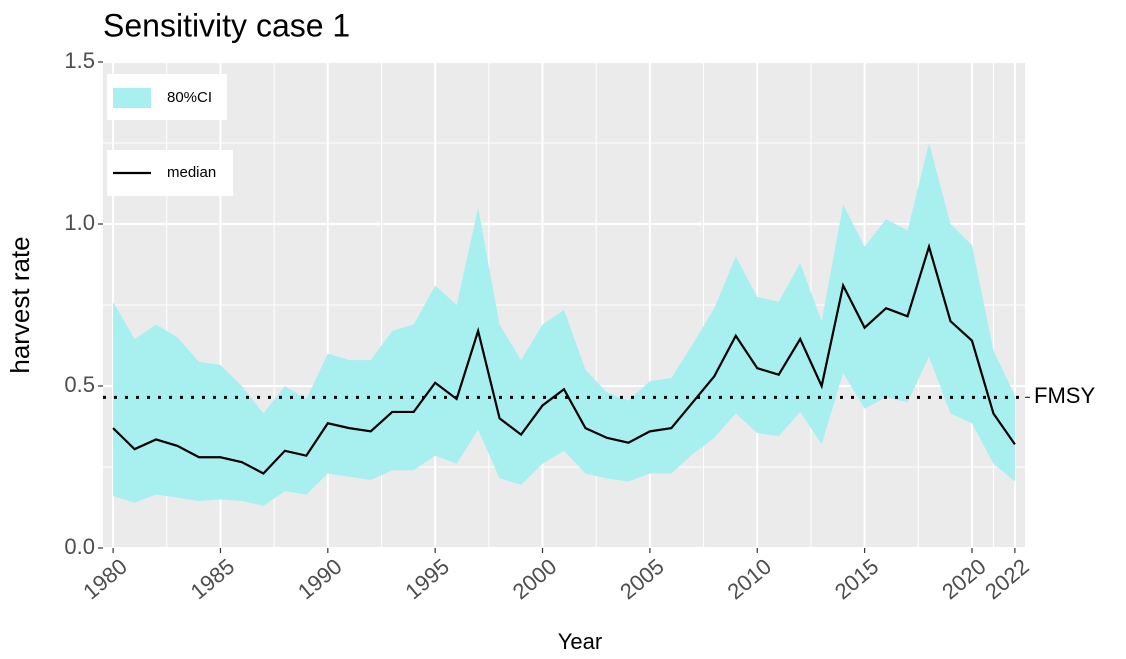  I want to click on x-tick-label: 1990, so click(320, 579).